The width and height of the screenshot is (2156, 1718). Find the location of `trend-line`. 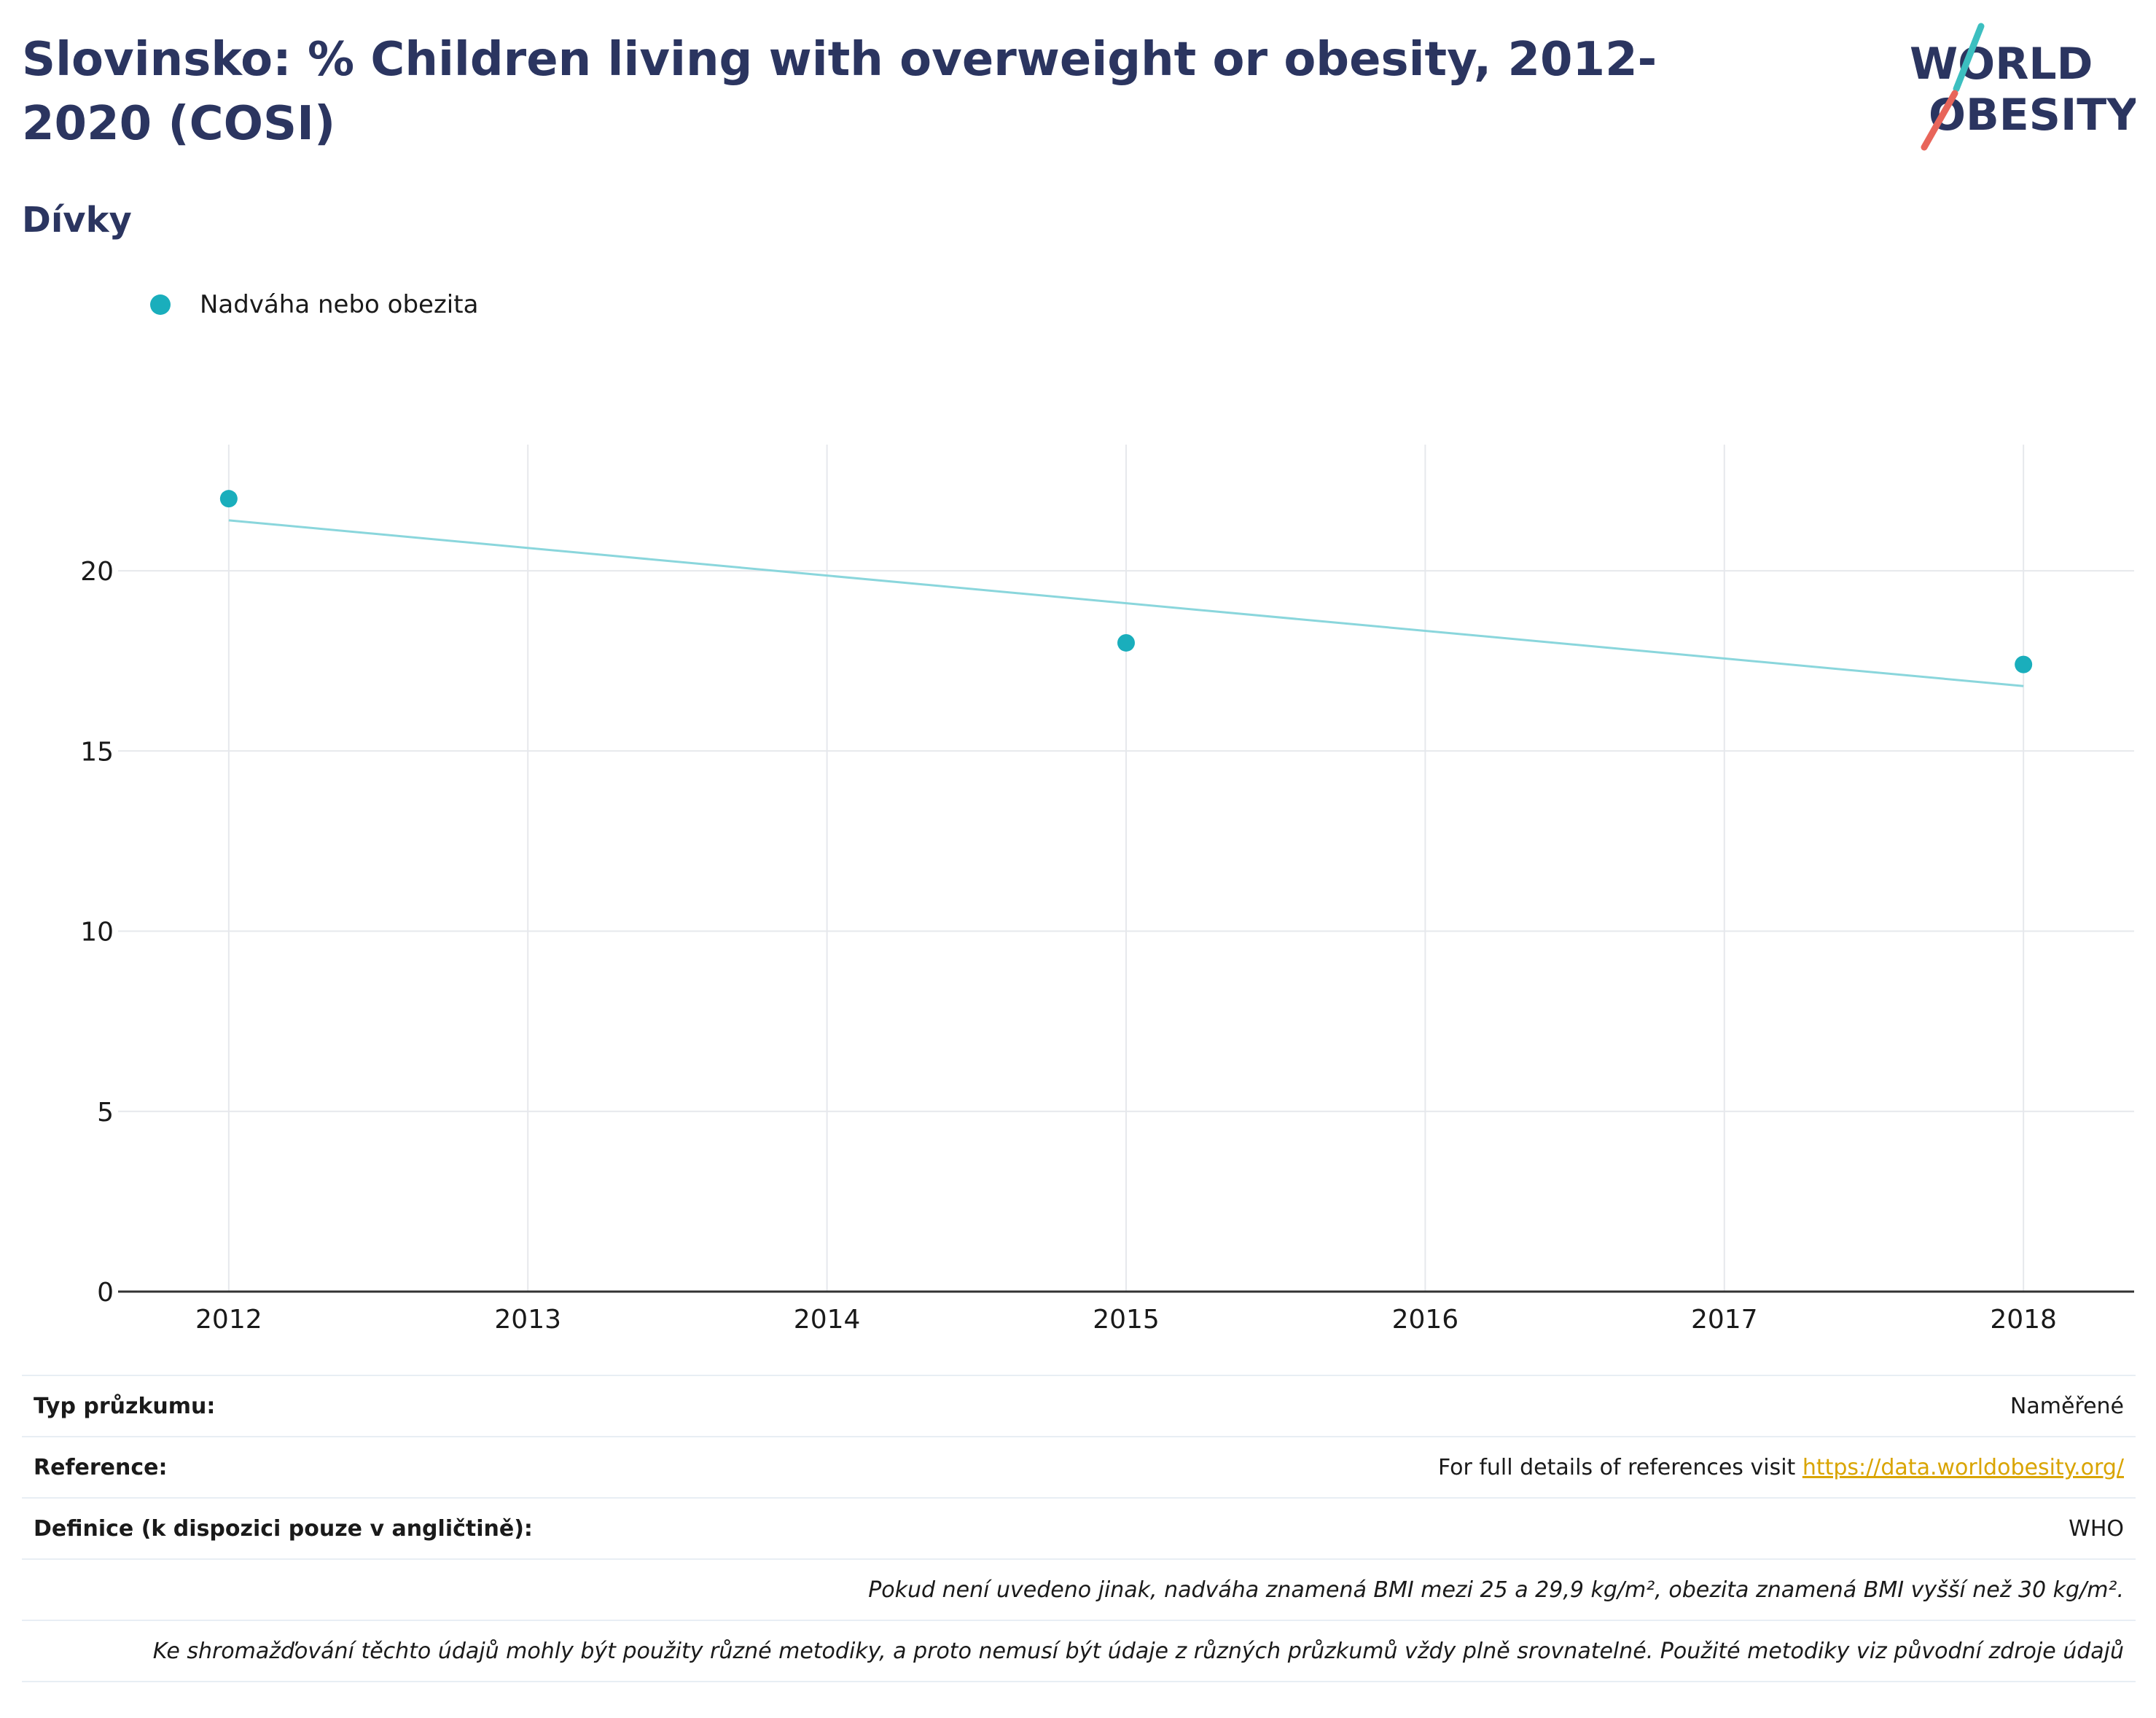

trend-line is located at coordinates (1126, 603).